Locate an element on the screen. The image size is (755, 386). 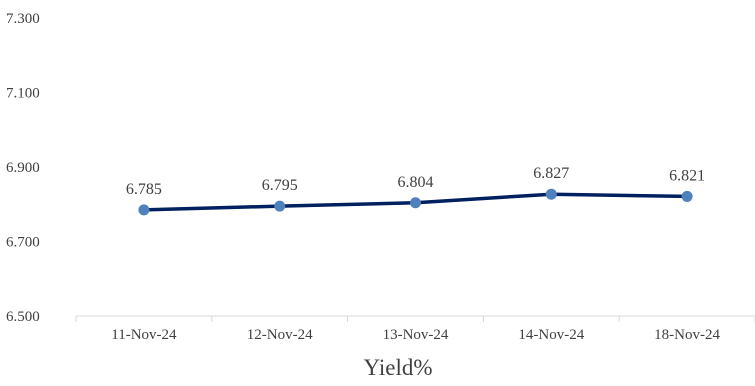
data-label: 6.804 is located at coordinates (416, 182).